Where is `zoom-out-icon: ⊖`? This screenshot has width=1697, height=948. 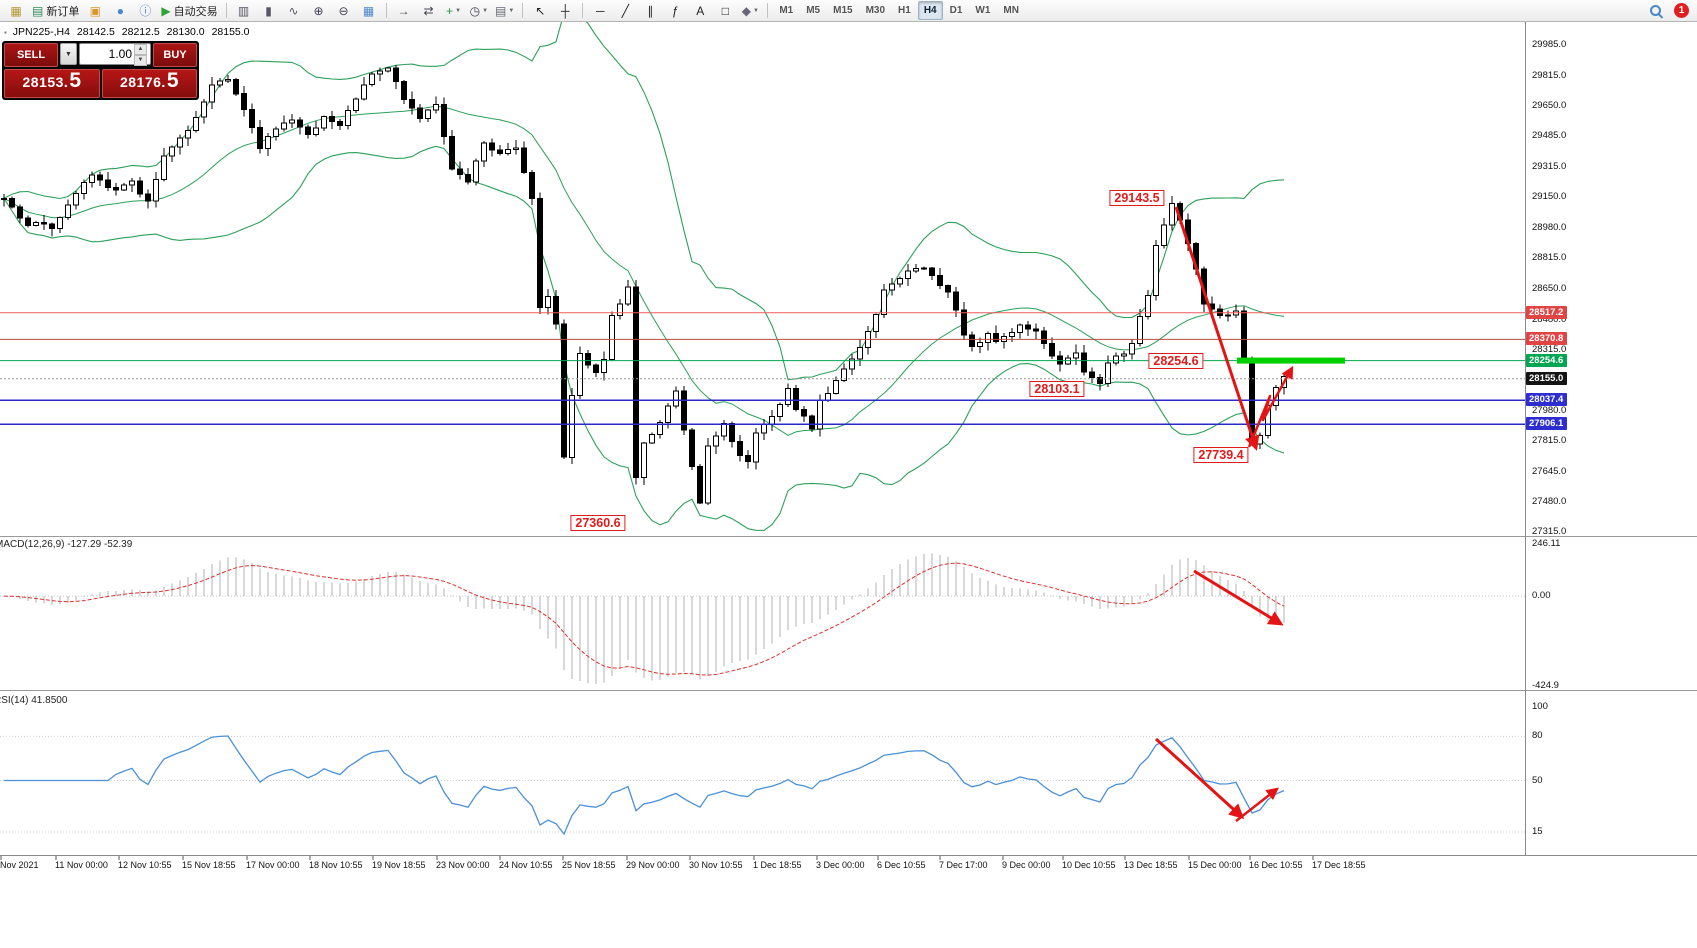 zoom-out-icon: ⊖ is located at coordinates (343, 10).